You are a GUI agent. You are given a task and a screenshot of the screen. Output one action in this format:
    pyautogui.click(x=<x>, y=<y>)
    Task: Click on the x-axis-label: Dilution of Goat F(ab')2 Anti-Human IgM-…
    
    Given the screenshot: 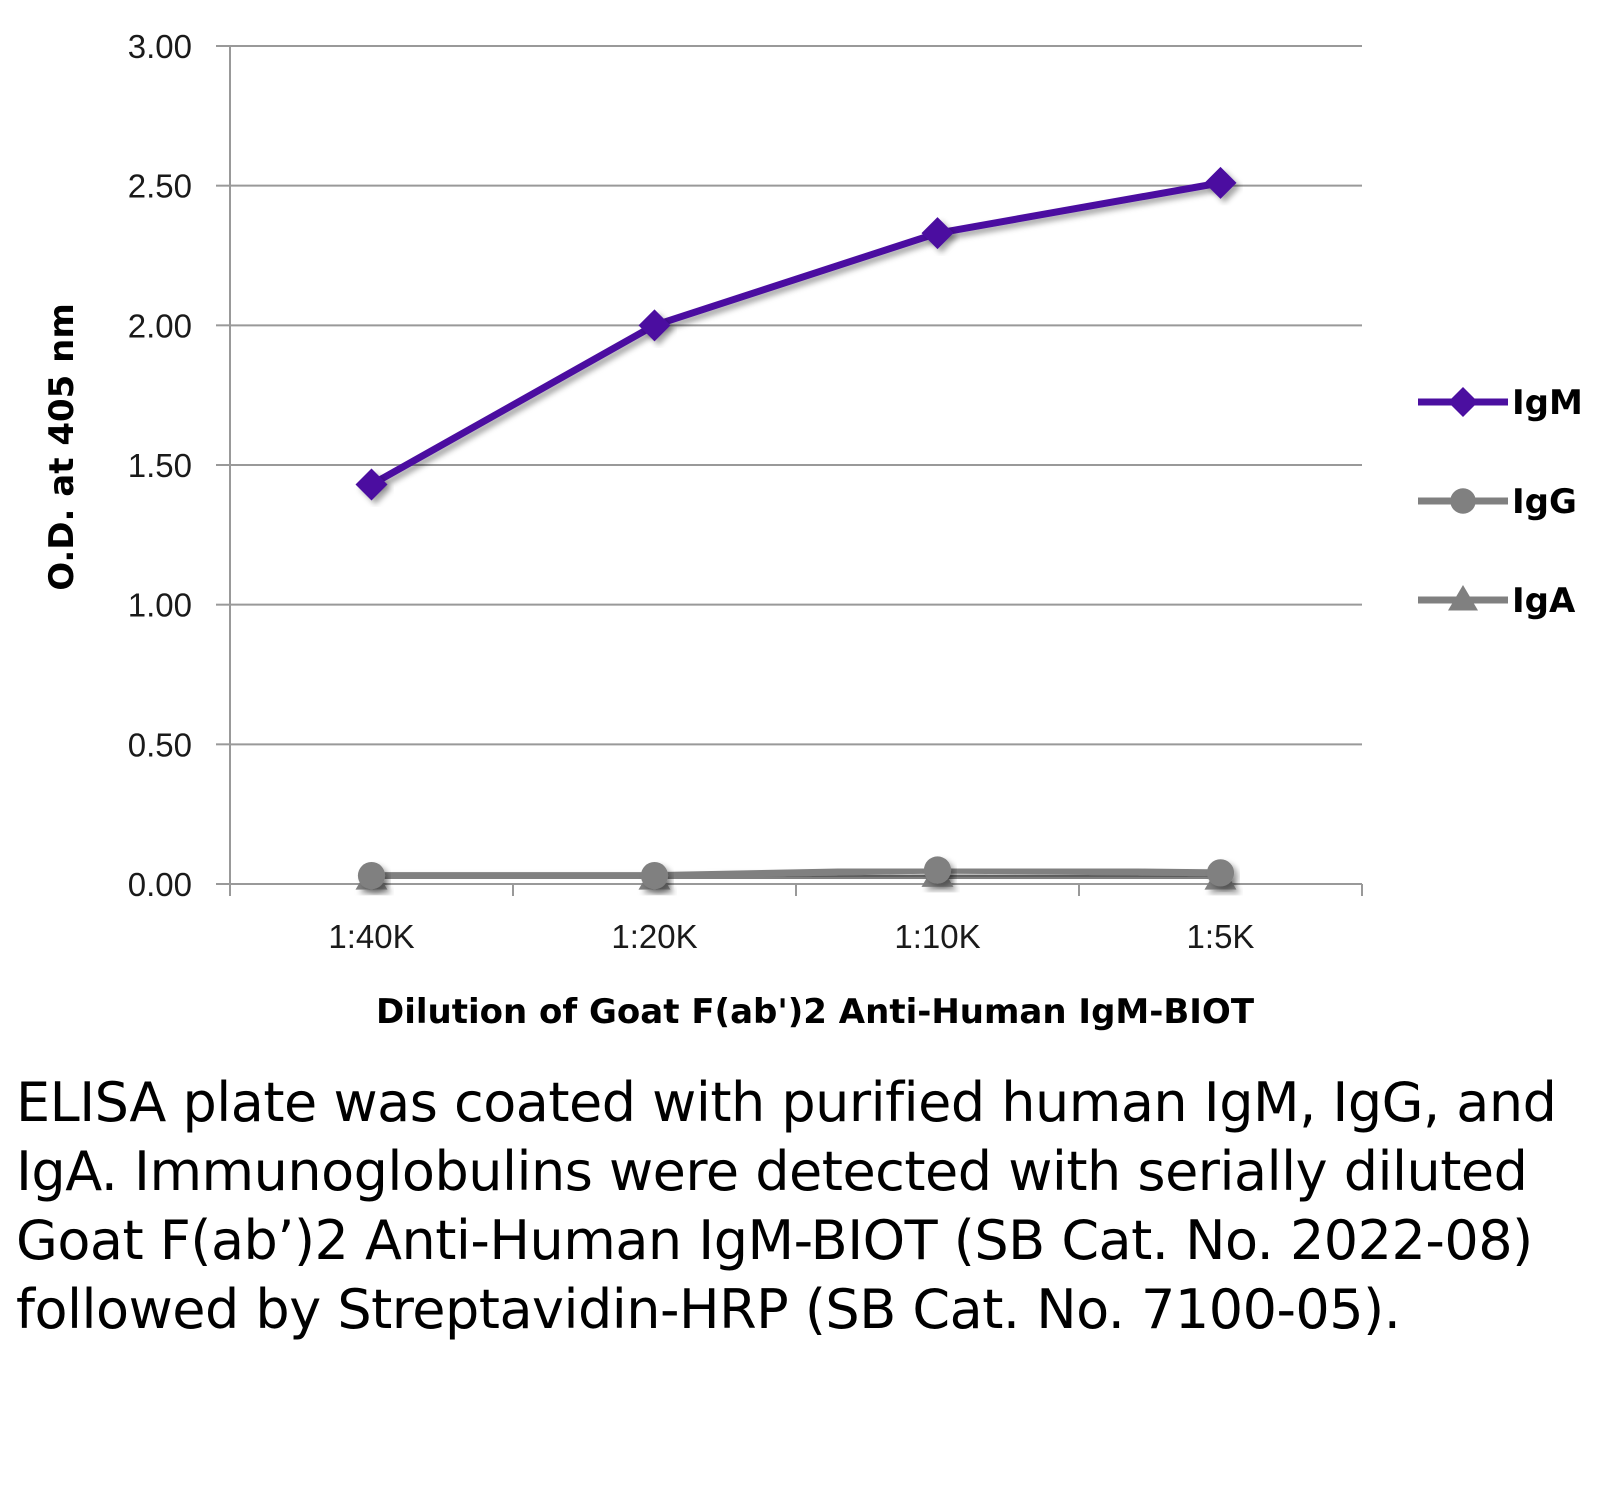 What is the action you would take?
    pyautogui.click(x=815, y=1012)
    